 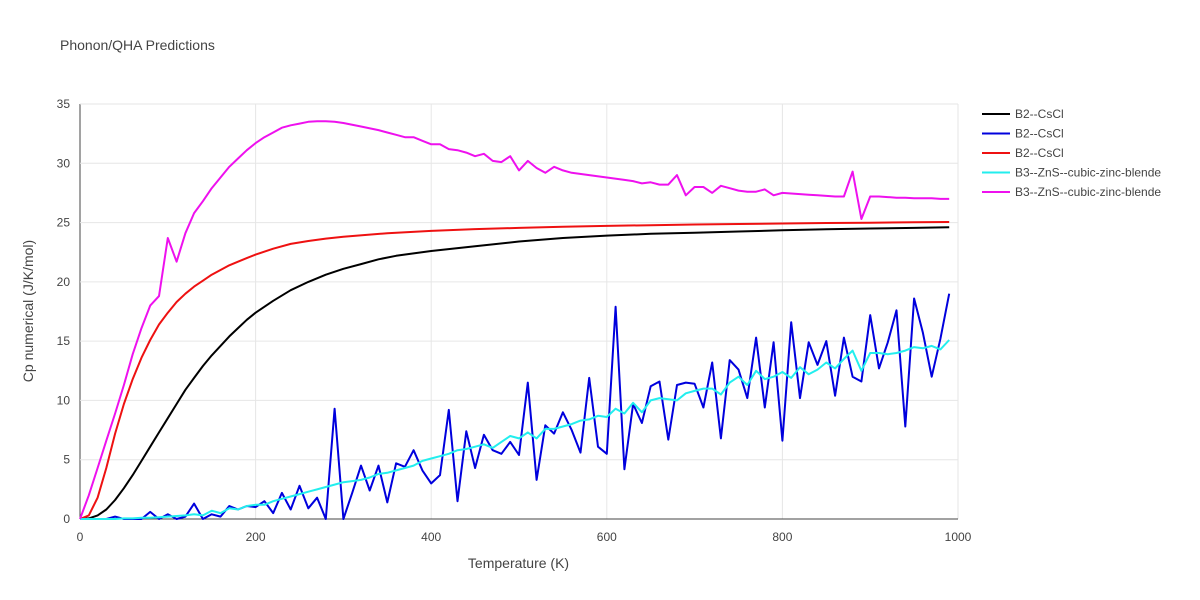 I want to click on legend-item-5: B3--ZnS--cubic-zinc-blende, so click(x=1071, y=192).